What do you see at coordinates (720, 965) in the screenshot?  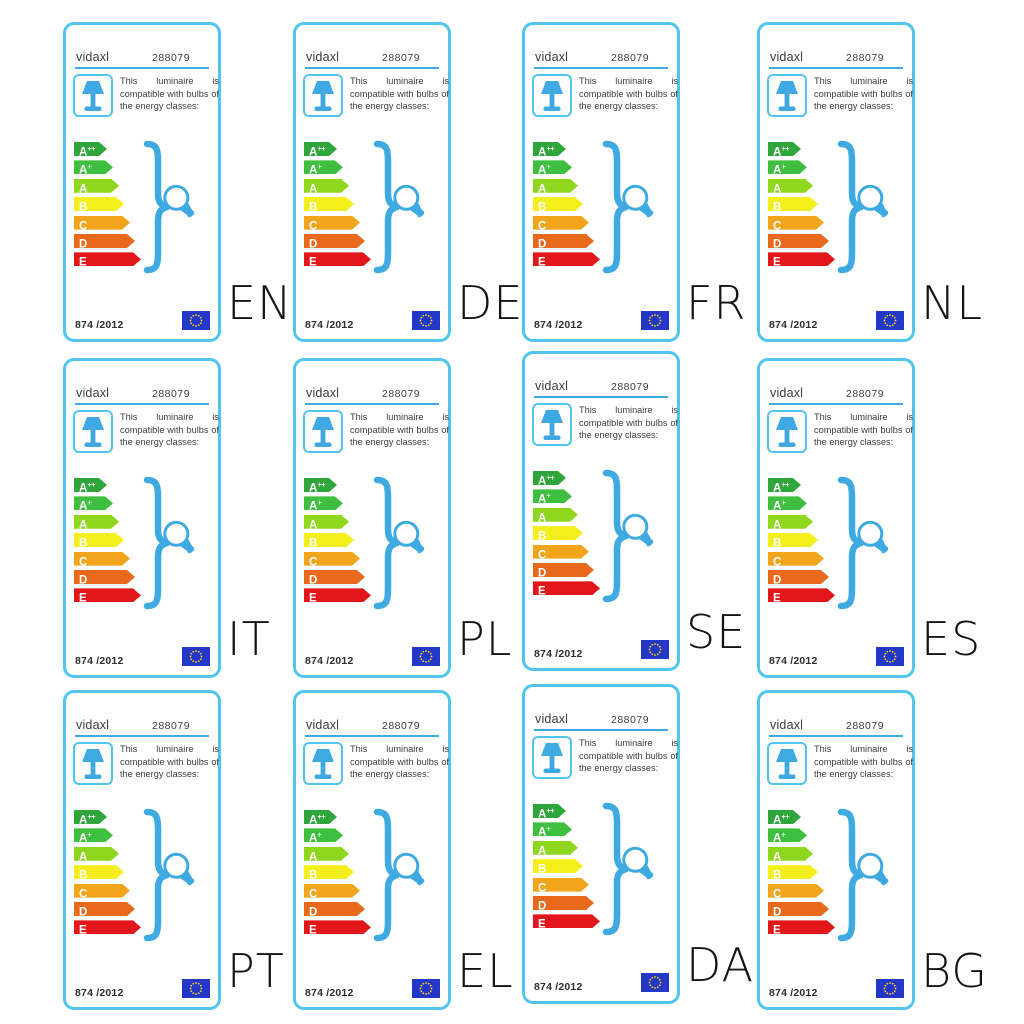 I see `language-label-da: DA` at bounding box center [720, 965].